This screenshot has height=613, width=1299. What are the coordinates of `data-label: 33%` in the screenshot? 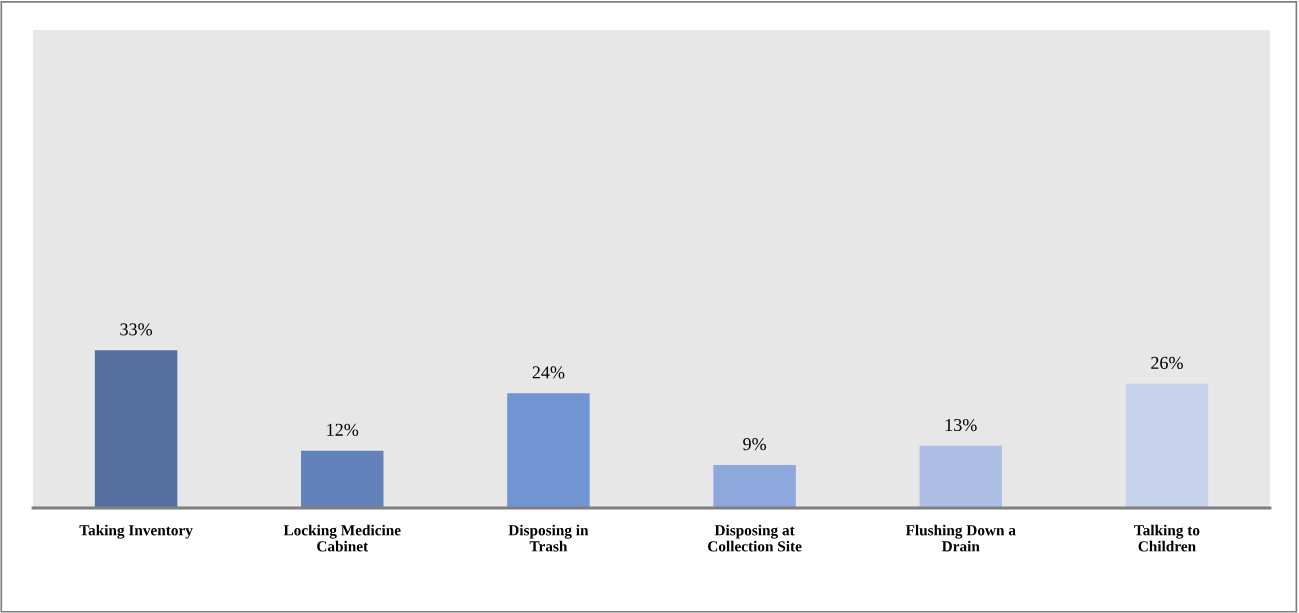 It's located at (136, 329).